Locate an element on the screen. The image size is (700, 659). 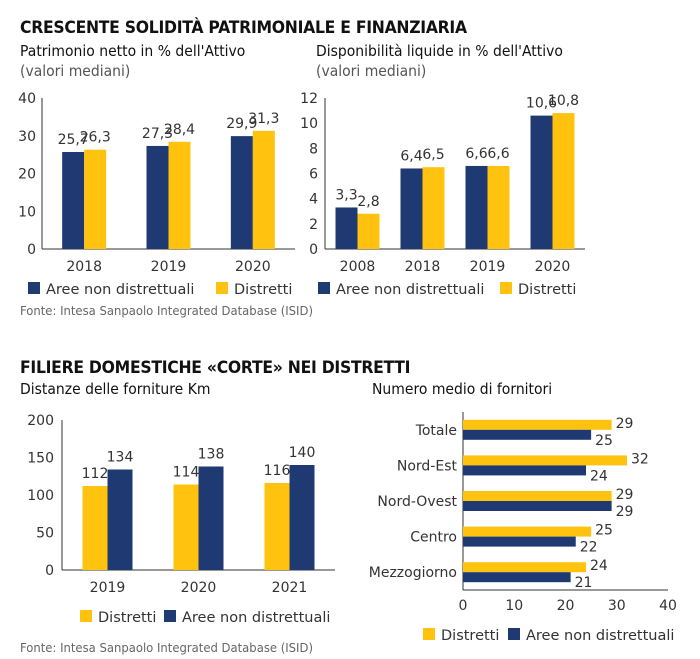
x-tick-label: 40 is located at coordinates (668, 606).